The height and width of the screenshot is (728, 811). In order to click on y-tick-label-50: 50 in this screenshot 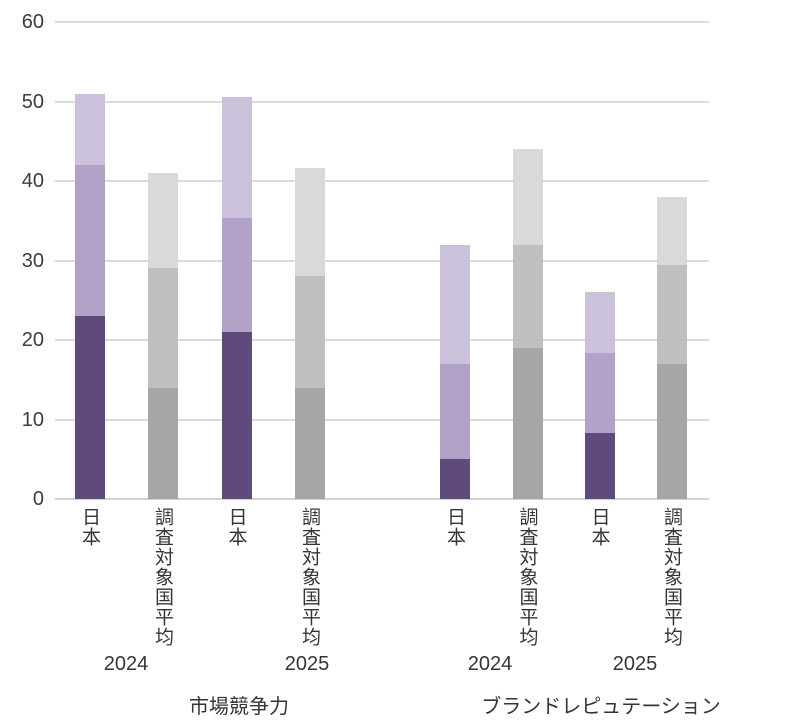, I will do `click(32, 101)`.